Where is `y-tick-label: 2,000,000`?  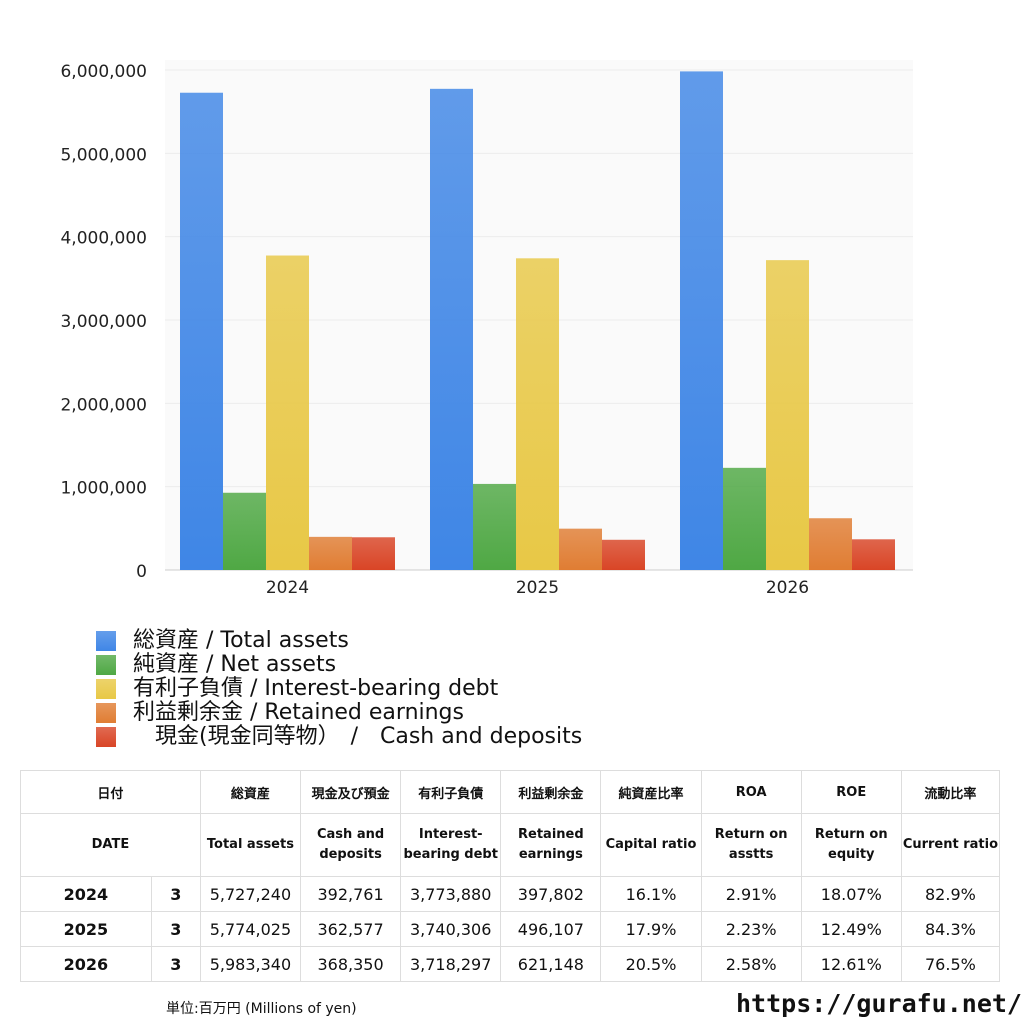 y-tick-label: 2,000,000 is located at coordinates (103, 405).